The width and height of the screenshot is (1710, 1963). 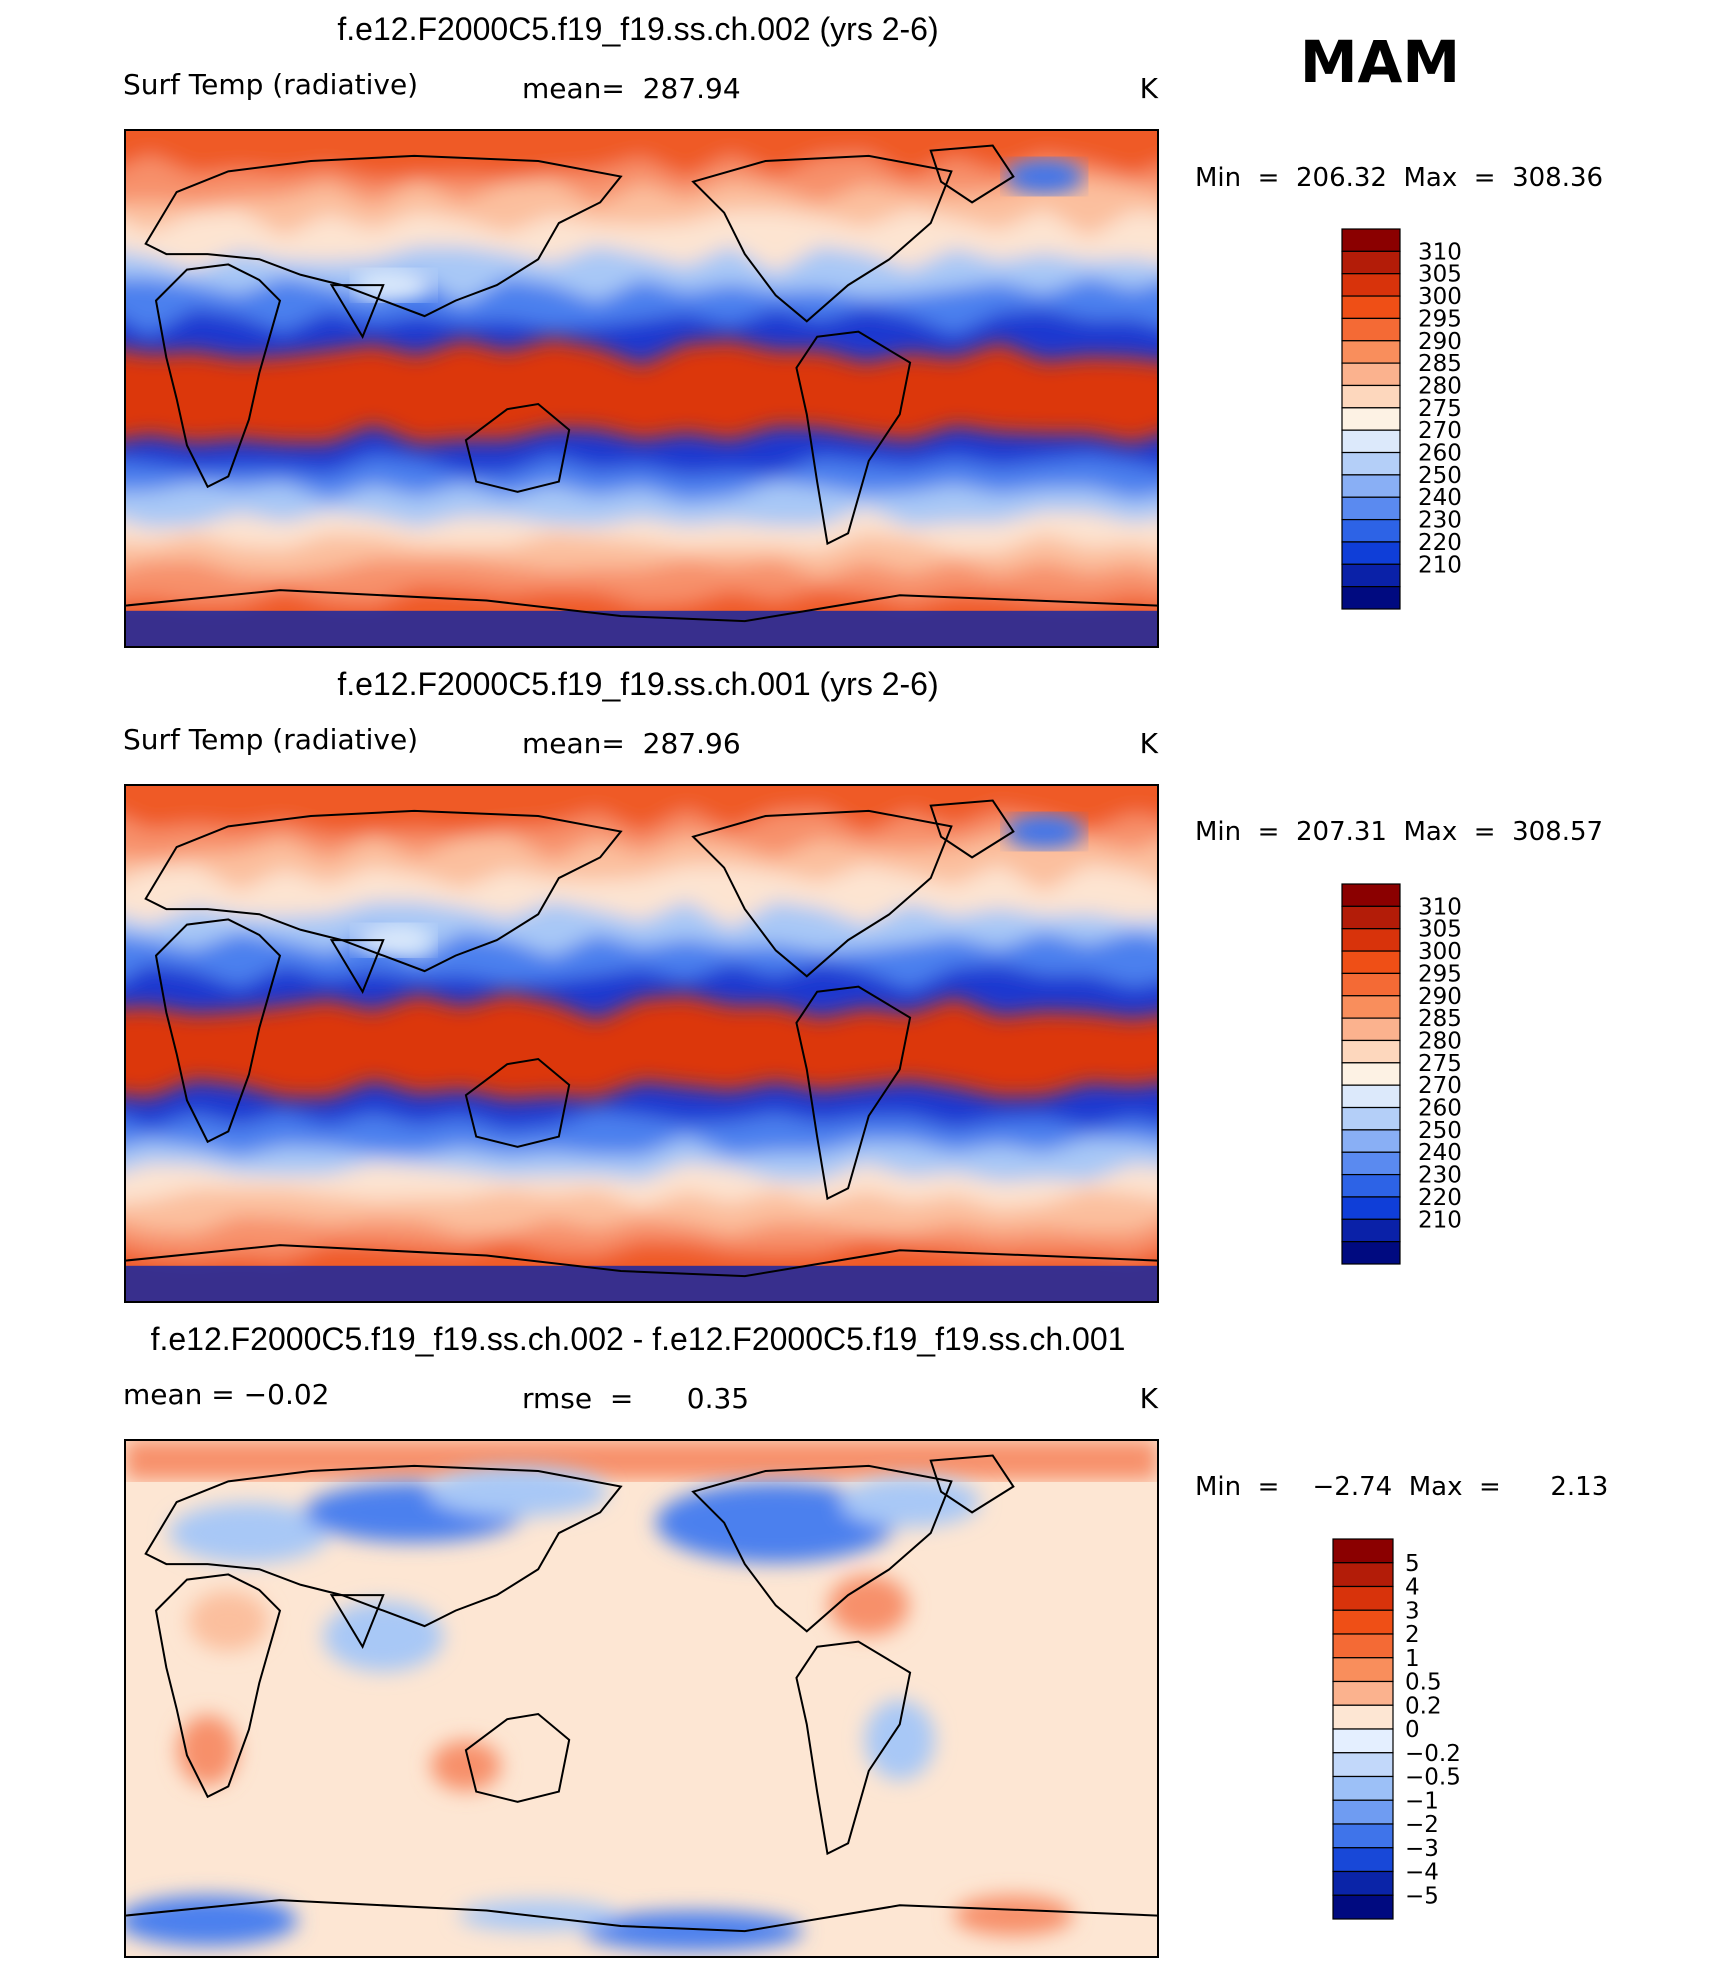 What do you see at coordinates (1422, 1873) in the screenshot?
I see `colorbar-tick-label: −4` at bounding box center [1422, 1873].